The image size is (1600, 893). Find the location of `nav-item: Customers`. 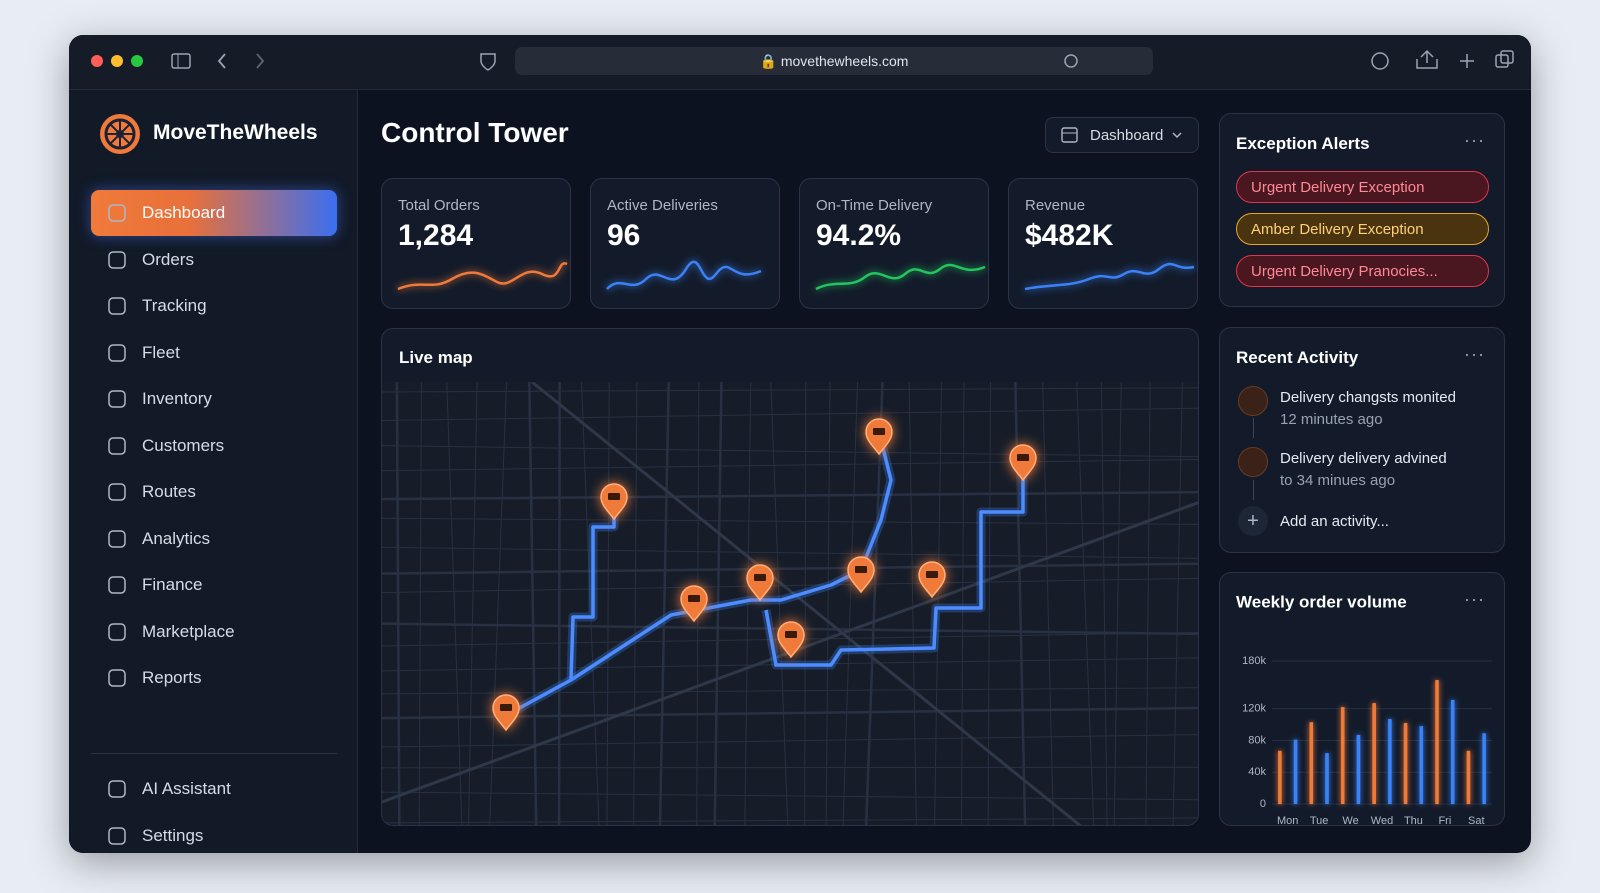

nav-item: Customers is located at coordinates (214, 446).